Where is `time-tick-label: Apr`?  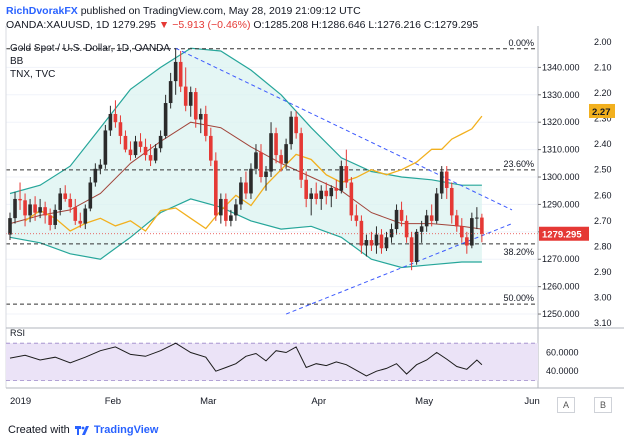 time-tick-label: Apr is located at coordinates (318, 401).